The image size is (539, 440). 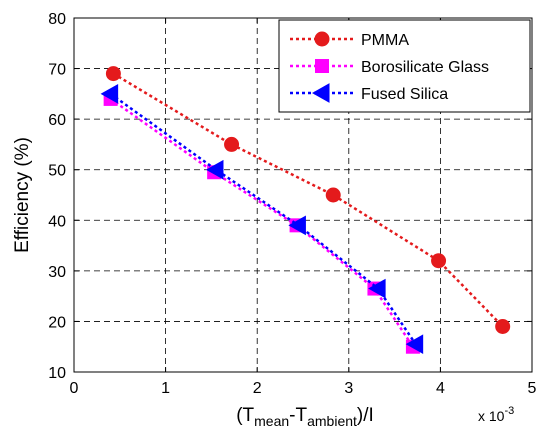 I want to click on x-tick-label: 3, so click(x=348, y=388).